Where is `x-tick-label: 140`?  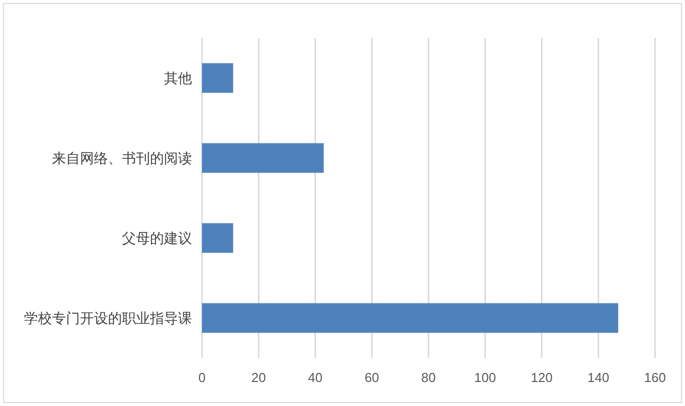 x-tick-label: 140 is located at coordinates (599, 377).